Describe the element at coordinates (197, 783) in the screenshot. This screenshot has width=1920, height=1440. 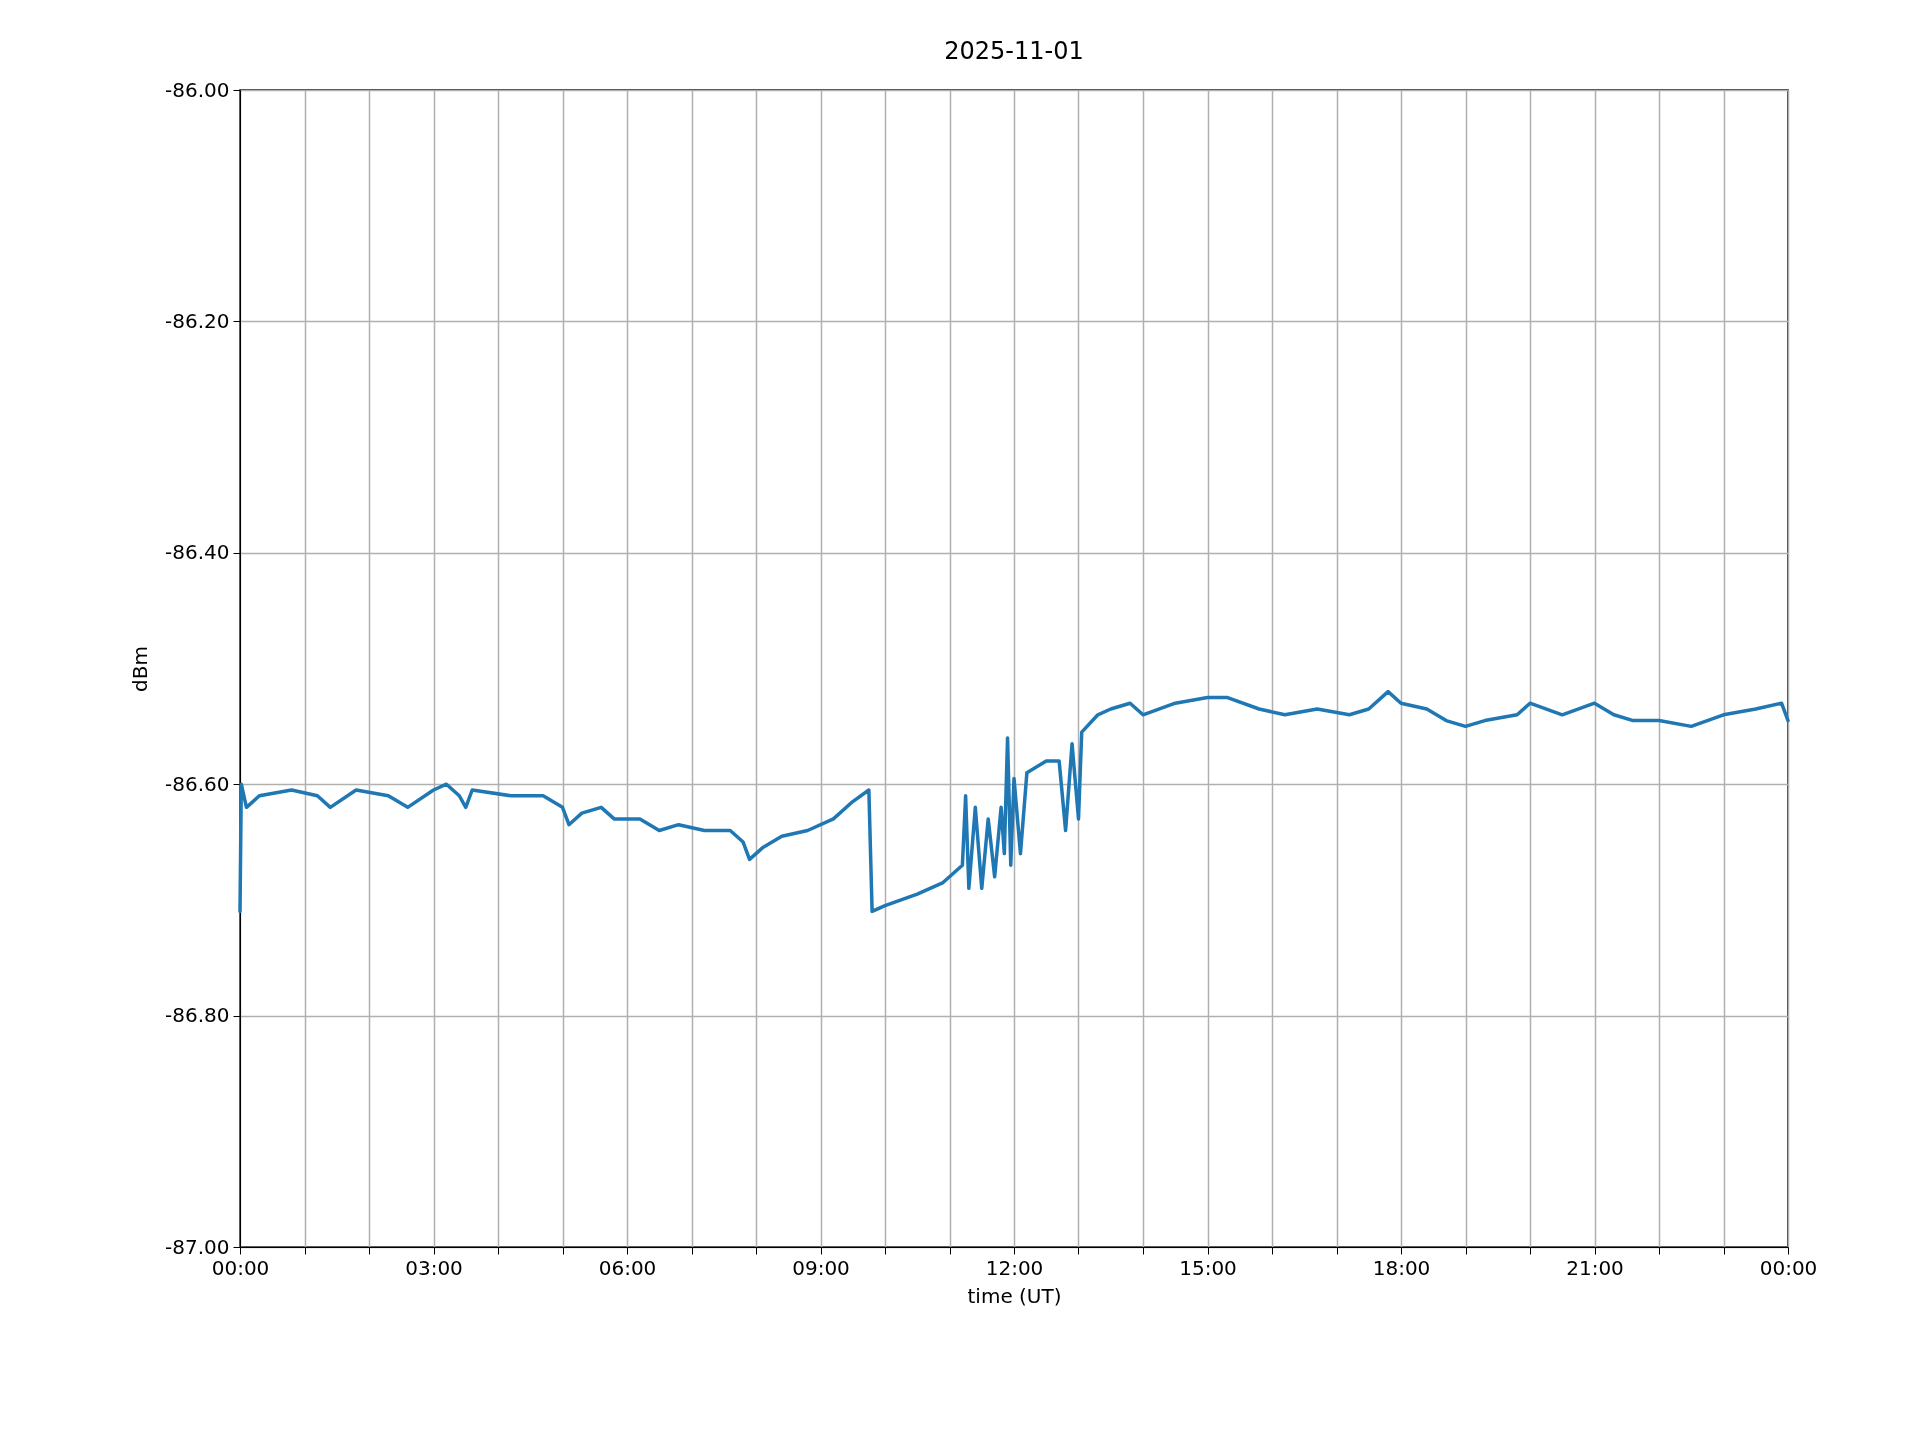
I see `y-tick-label: -86.60` at that location.